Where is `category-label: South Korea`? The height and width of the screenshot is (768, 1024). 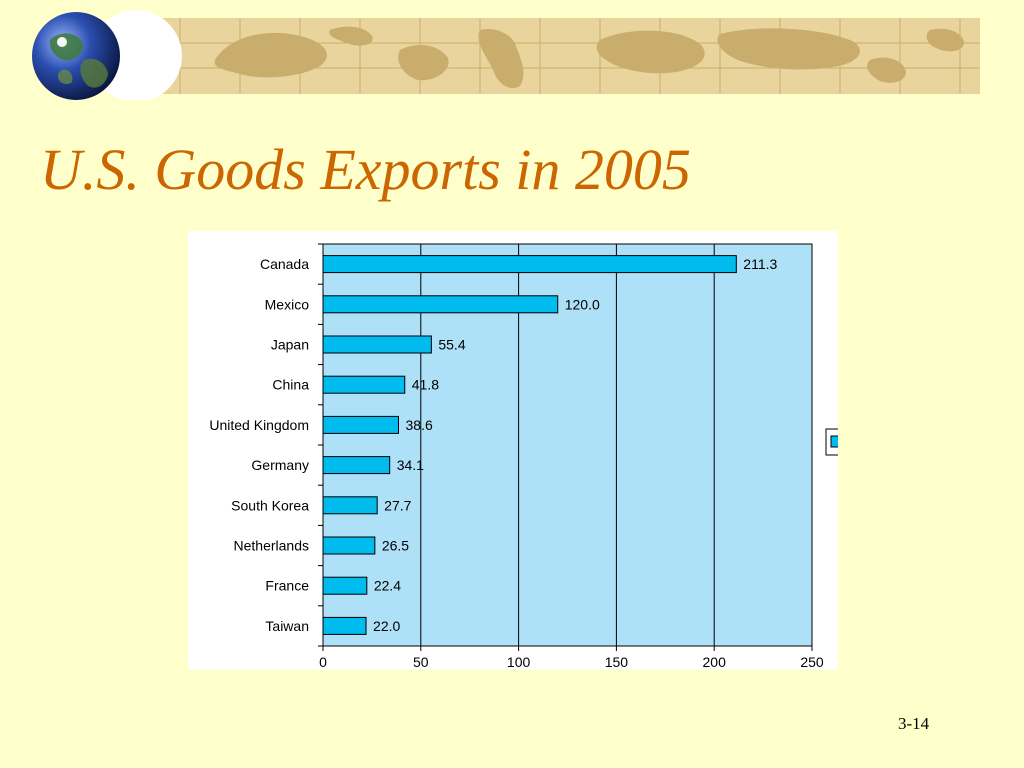
category-label: South Korea is located at coordinates (270, 505).